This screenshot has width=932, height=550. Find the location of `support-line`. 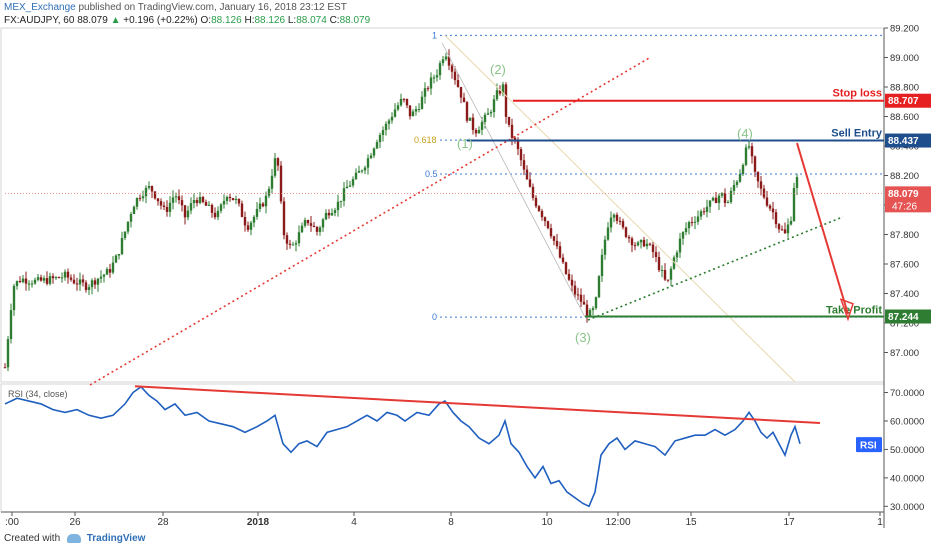

support-line is located at coordinates (715, 268).